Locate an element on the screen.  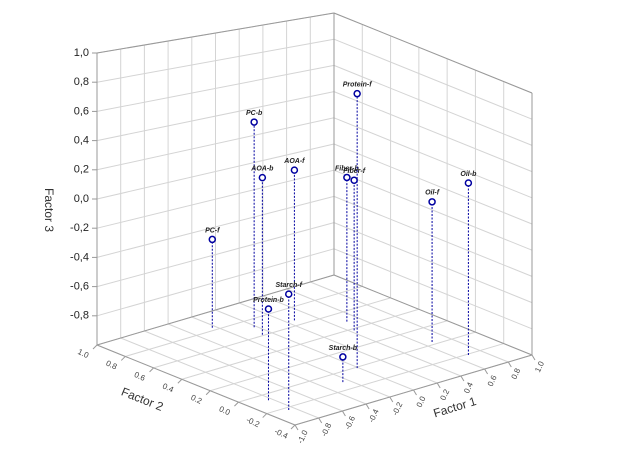
z-tick-label: -0,2 is located at coordinates (79, 228).